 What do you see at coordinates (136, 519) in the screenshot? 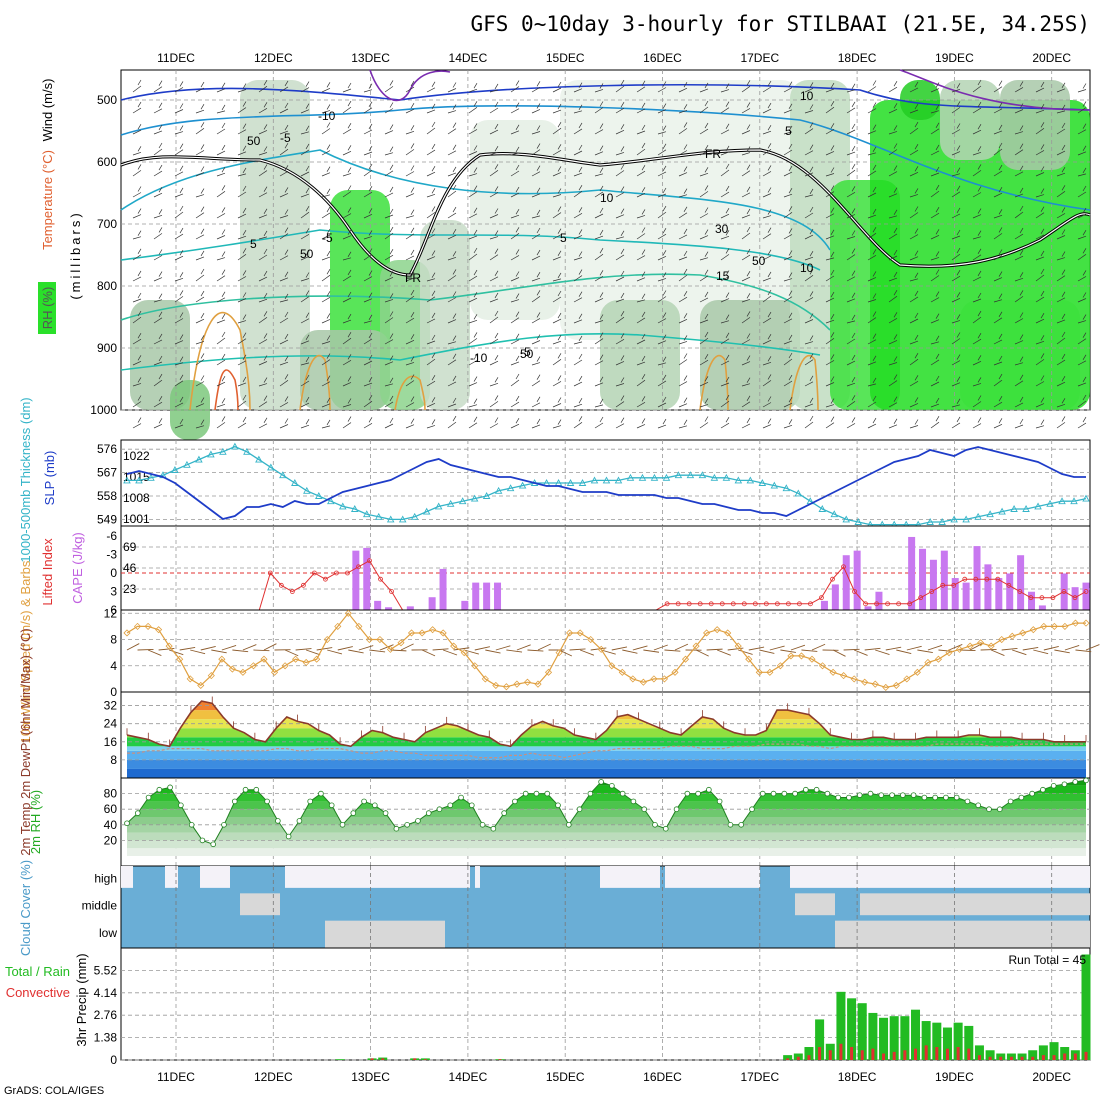
I see `slp-tick-label: 1001` at bounding box center [136, 519].